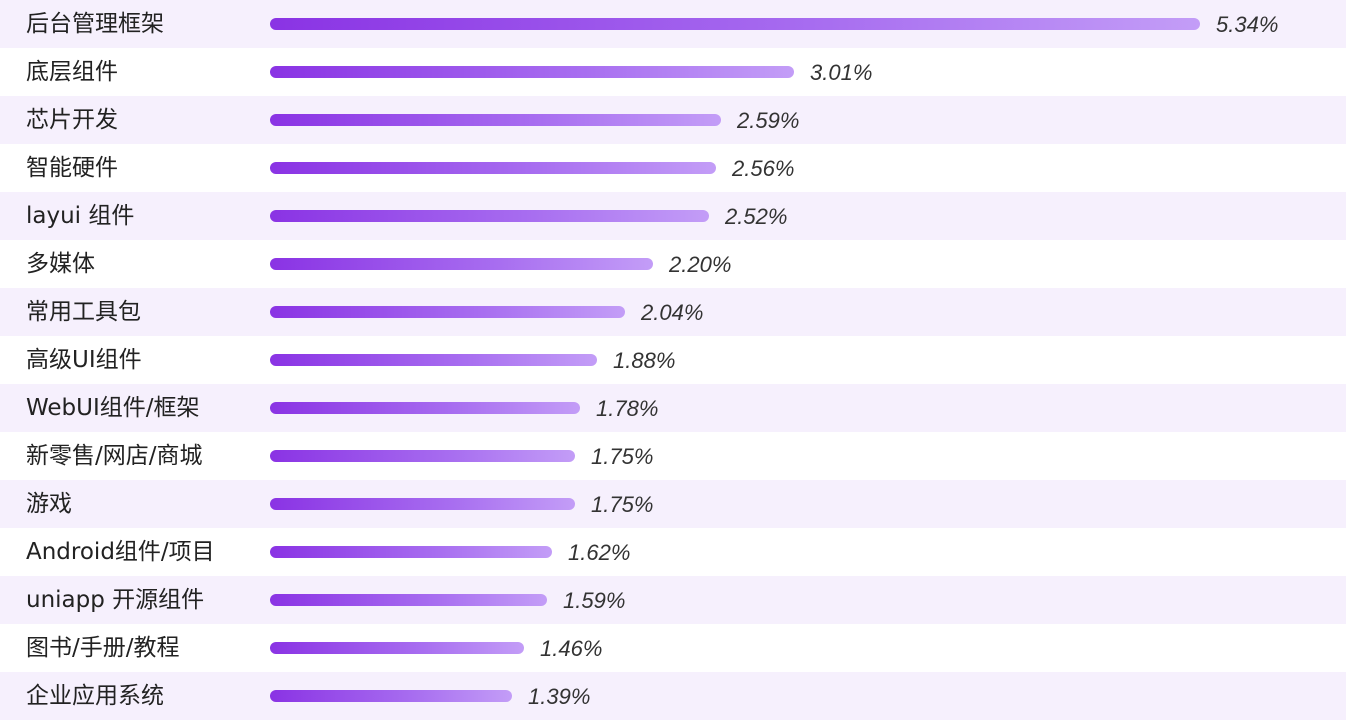 This screenshot has height=720, width=1346. What do you see at coordinates (756, 216) in the screenshot?
I see `value-label: 2.52%` at bounding box center [756, 216].